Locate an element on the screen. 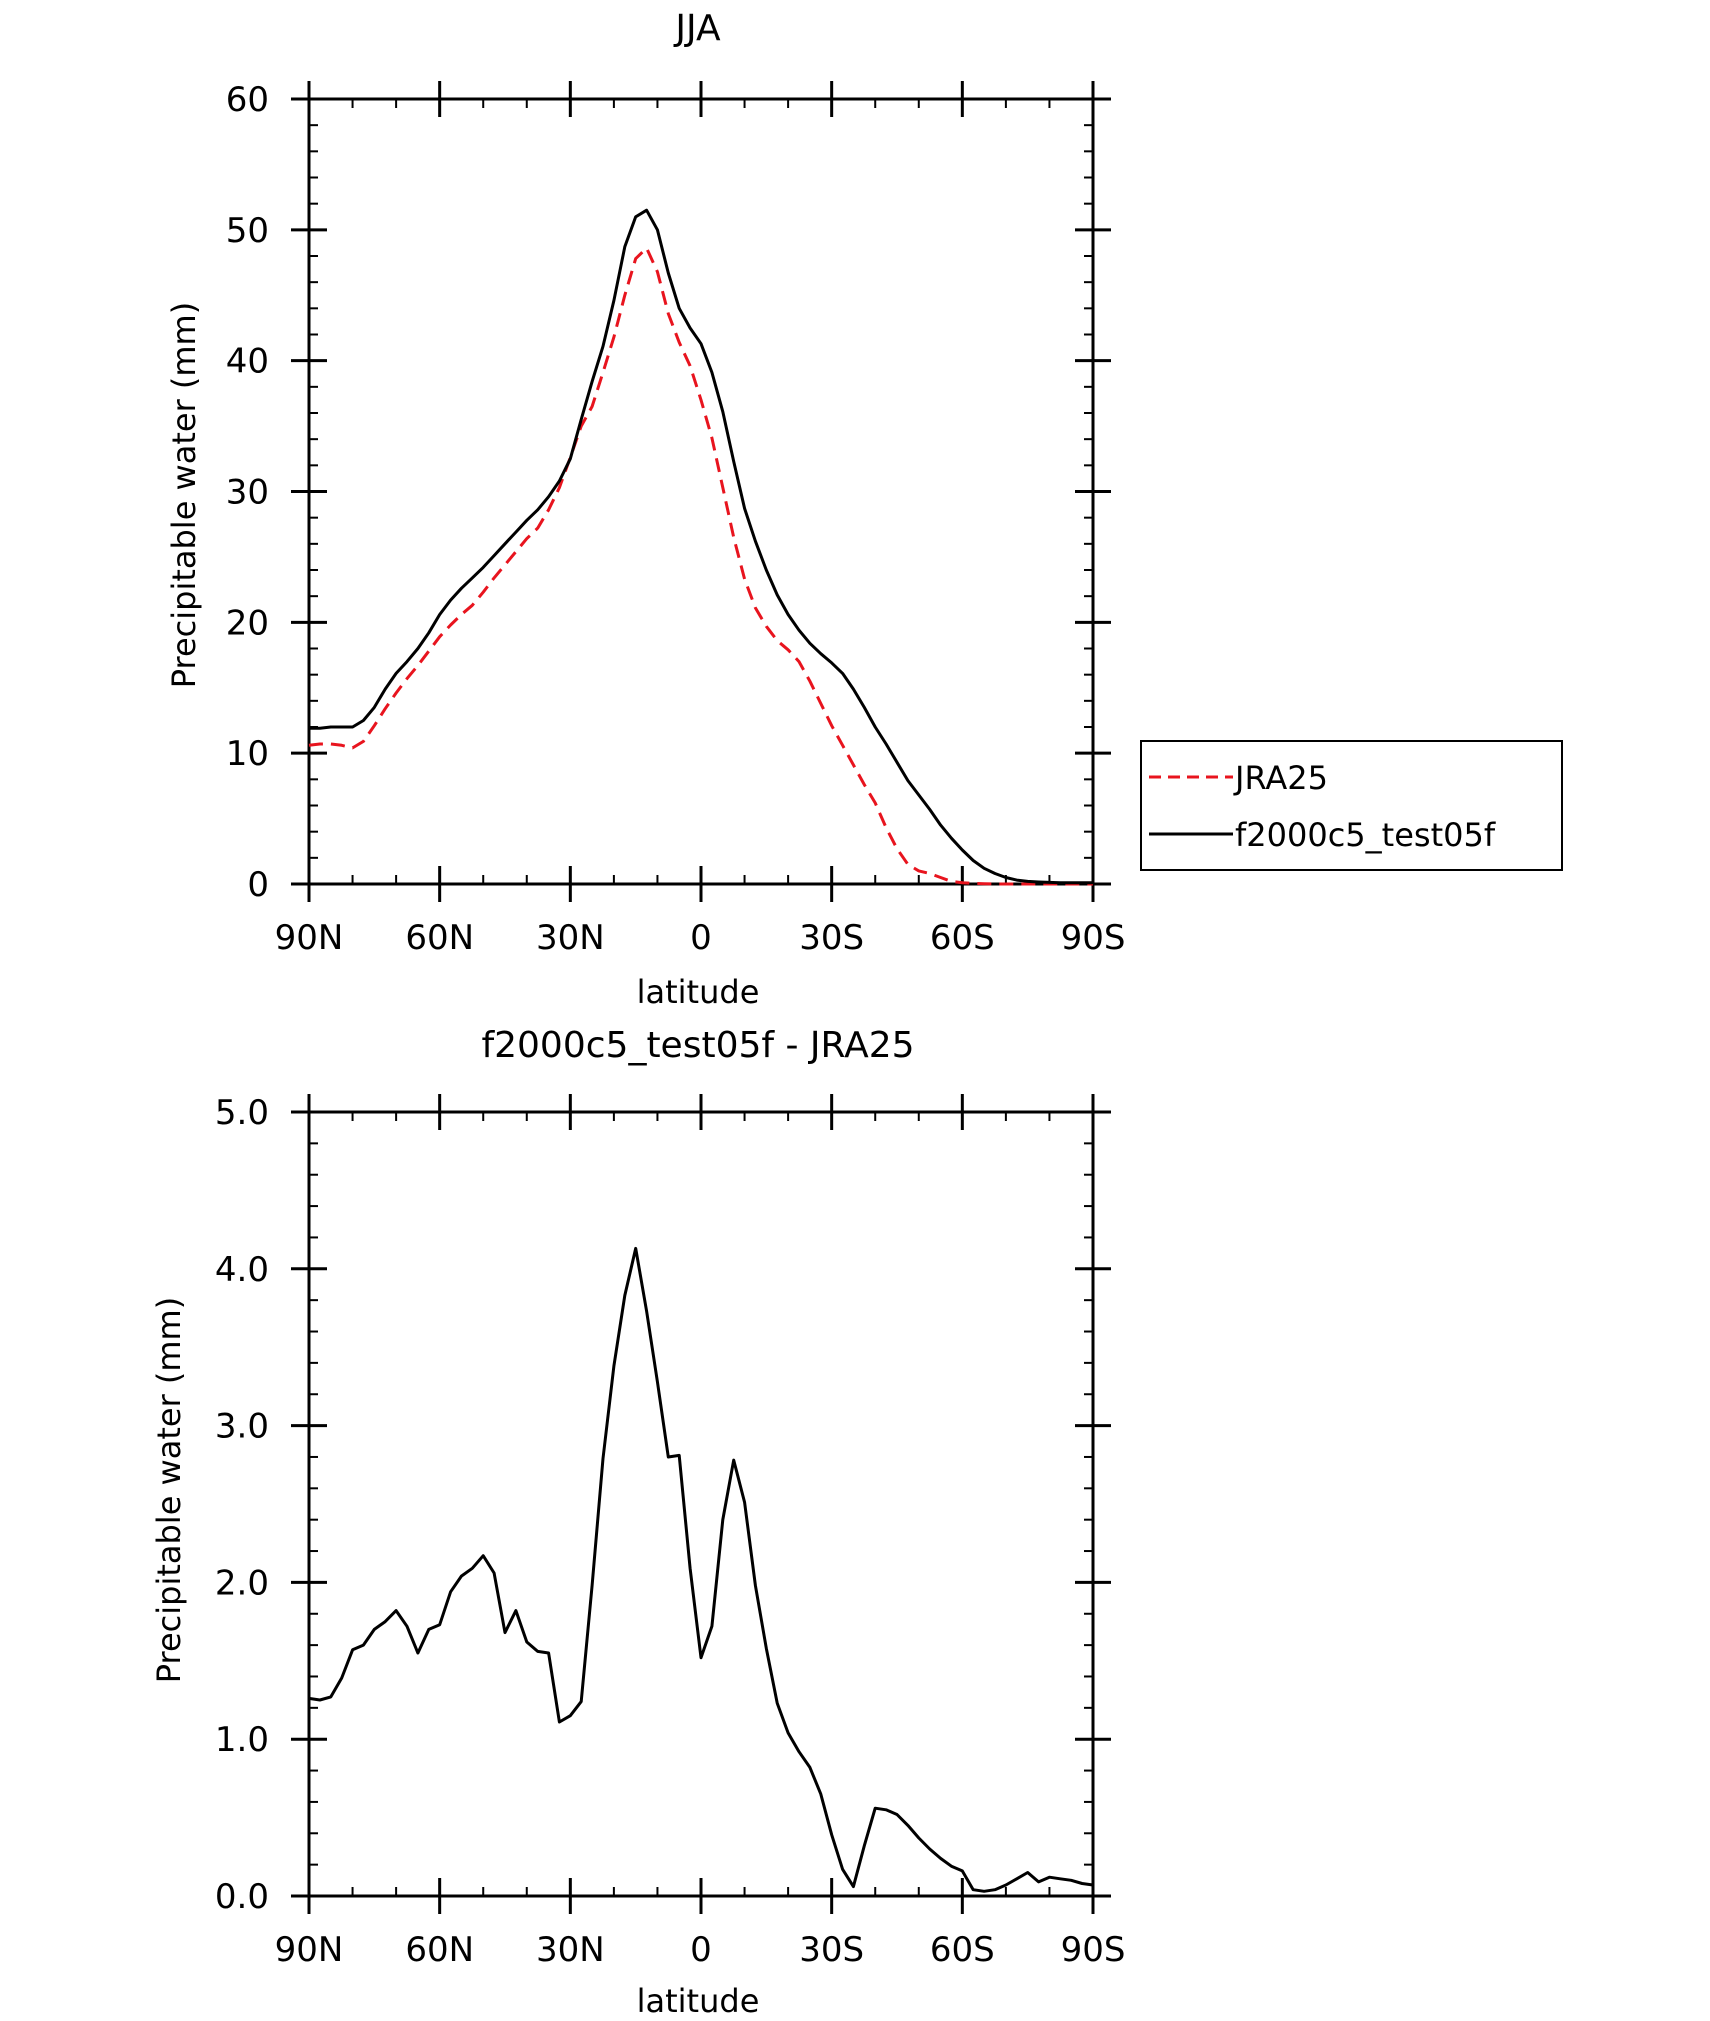 The width and height of the screenshot is (1710, 2021). y-tick-label: 5.0 is located at coordinates (242, 1113).